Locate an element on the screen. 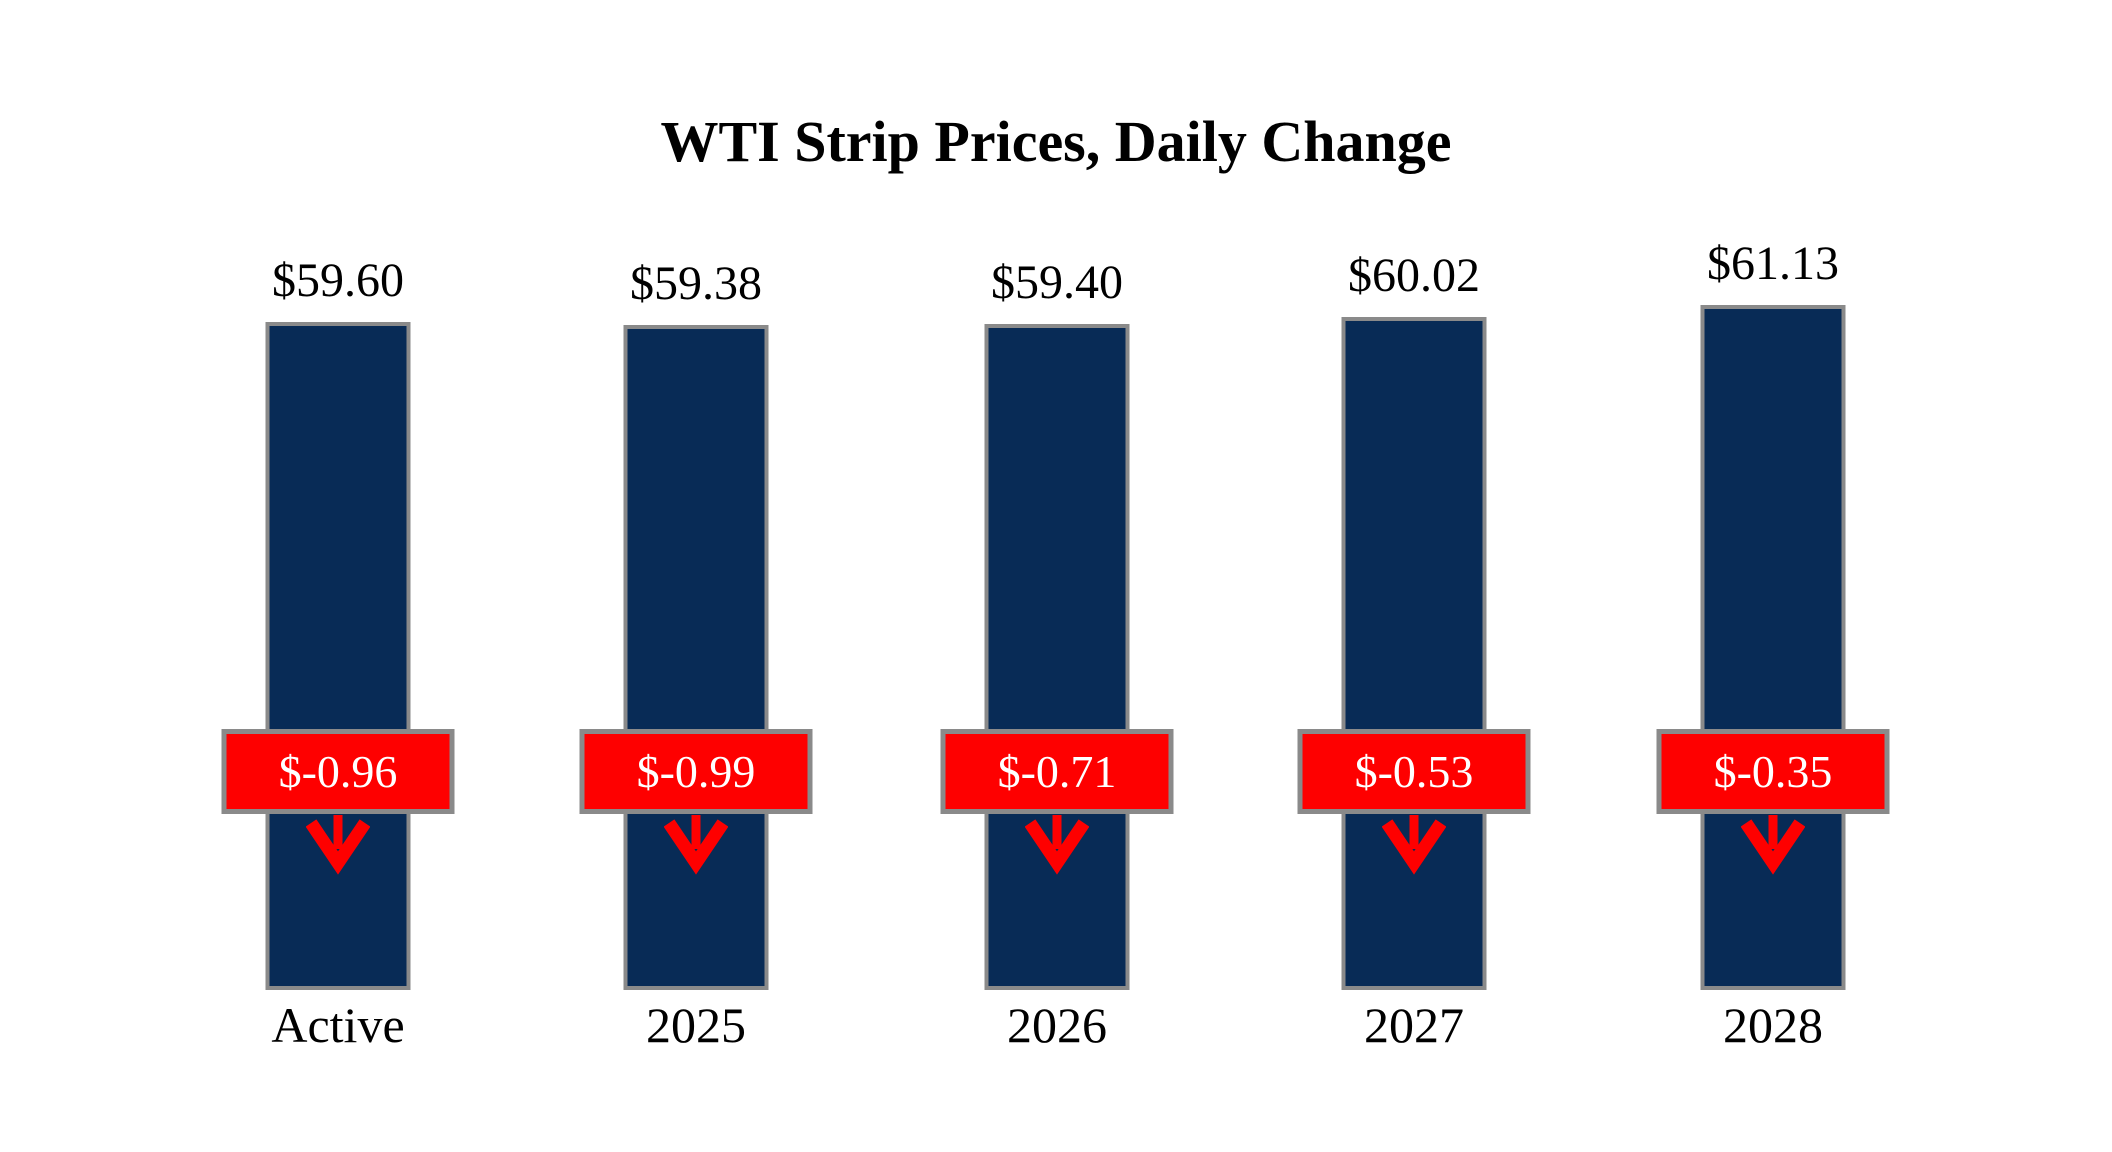 This screenshot has height=1152, width=2112. change-badge: $-0.71 is located at coordinates (1057, 771).